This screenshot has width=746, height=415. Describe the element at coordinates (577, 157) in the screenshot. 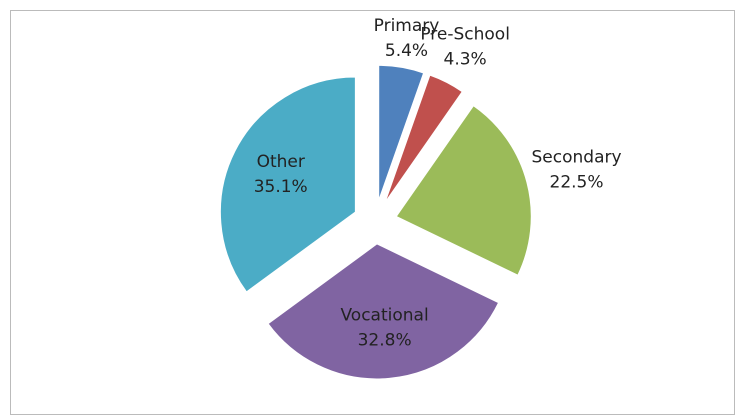

I see `slice-label-name: Secondary` at that location.